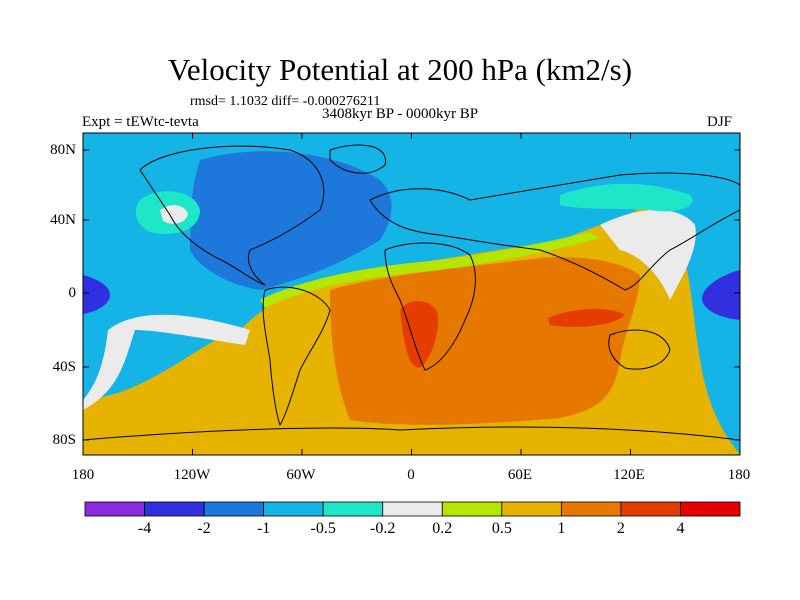 This screenshot has width=800, height=600. Describe the element at coordinates (285, 101) in the screenshot. I see `stats-text: rmsd= 1.1032 diff= -0.000276211` at that location.